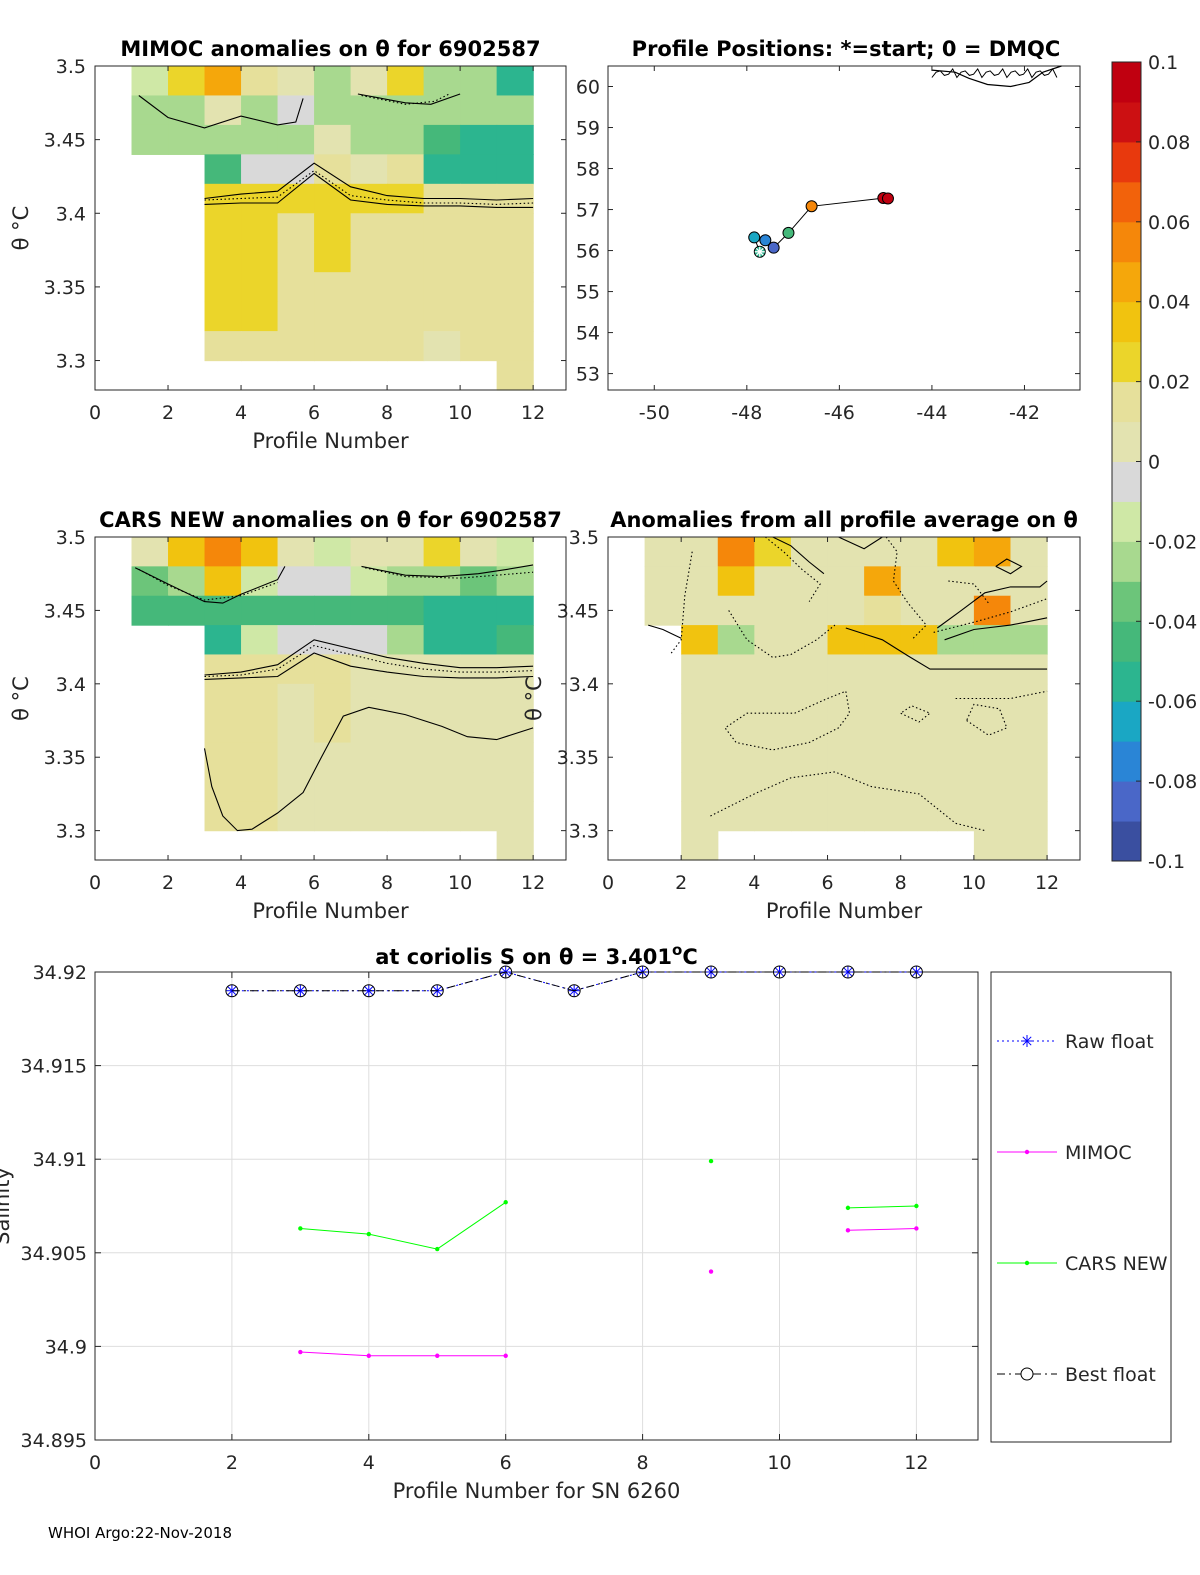 The width and height of the screenshot is (1200, 1575). What do you see at coordinates (1081, 1207) in the screenshot?
I see `legend-box` at bounding box center [1081, 1207].